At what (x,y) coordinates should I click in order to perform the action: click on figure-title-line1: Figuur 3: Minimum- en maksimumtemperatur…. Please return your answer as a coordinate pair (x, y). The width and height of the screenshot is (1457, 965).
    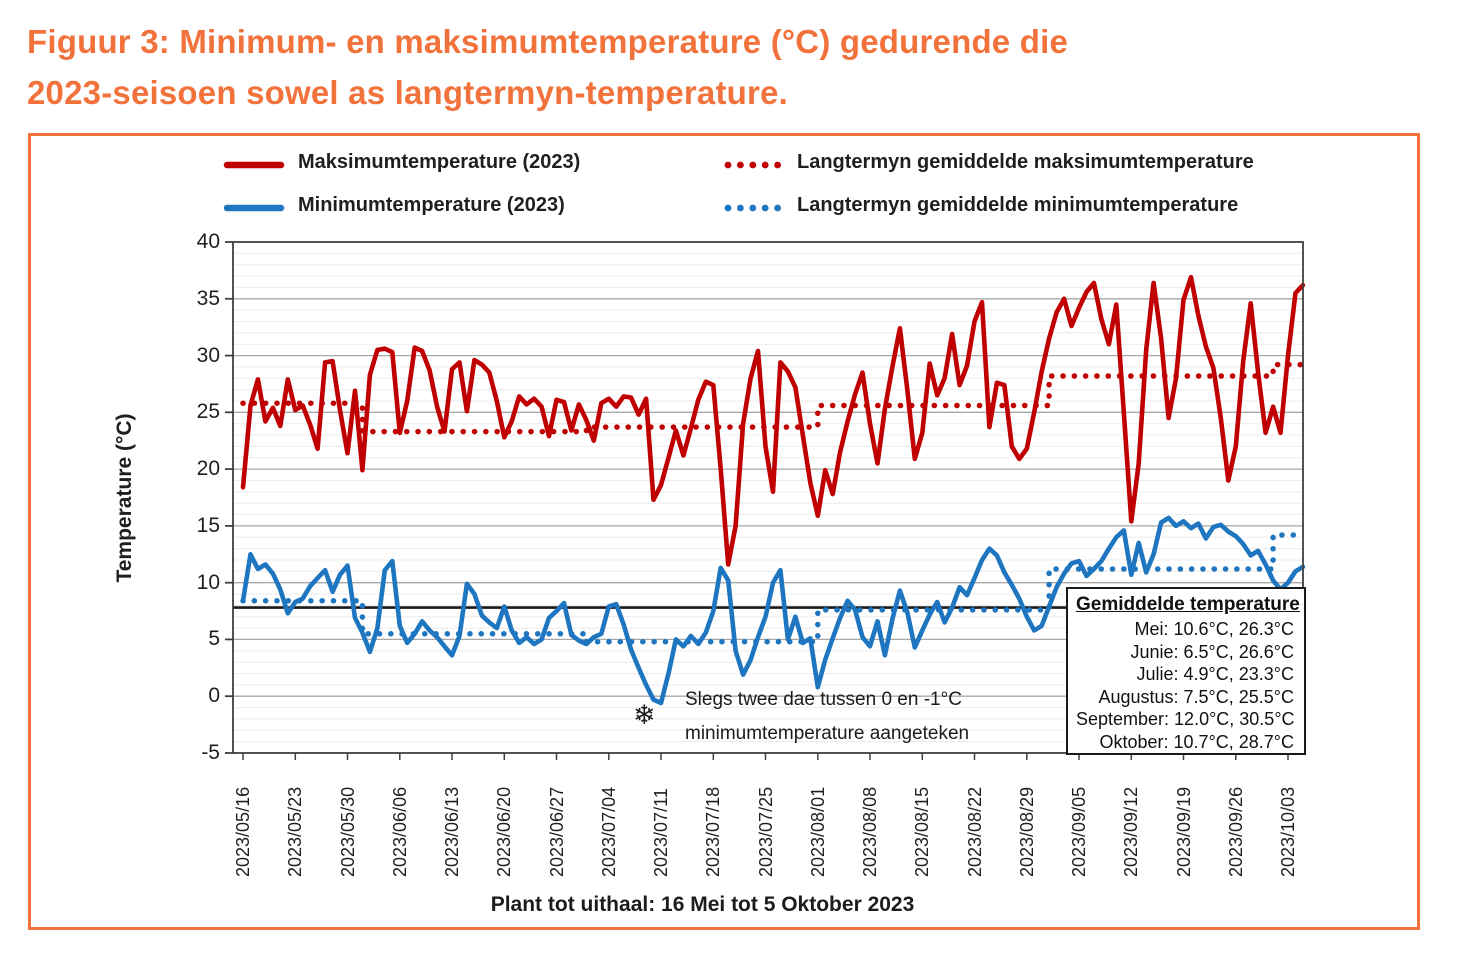
    Looking at the image, I should click on (548, 41).